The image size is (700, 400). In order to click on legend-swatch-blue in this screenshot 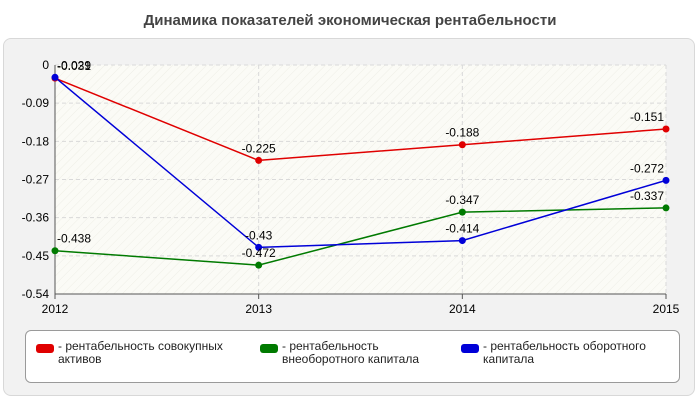, I will do `click(470, 348)`.